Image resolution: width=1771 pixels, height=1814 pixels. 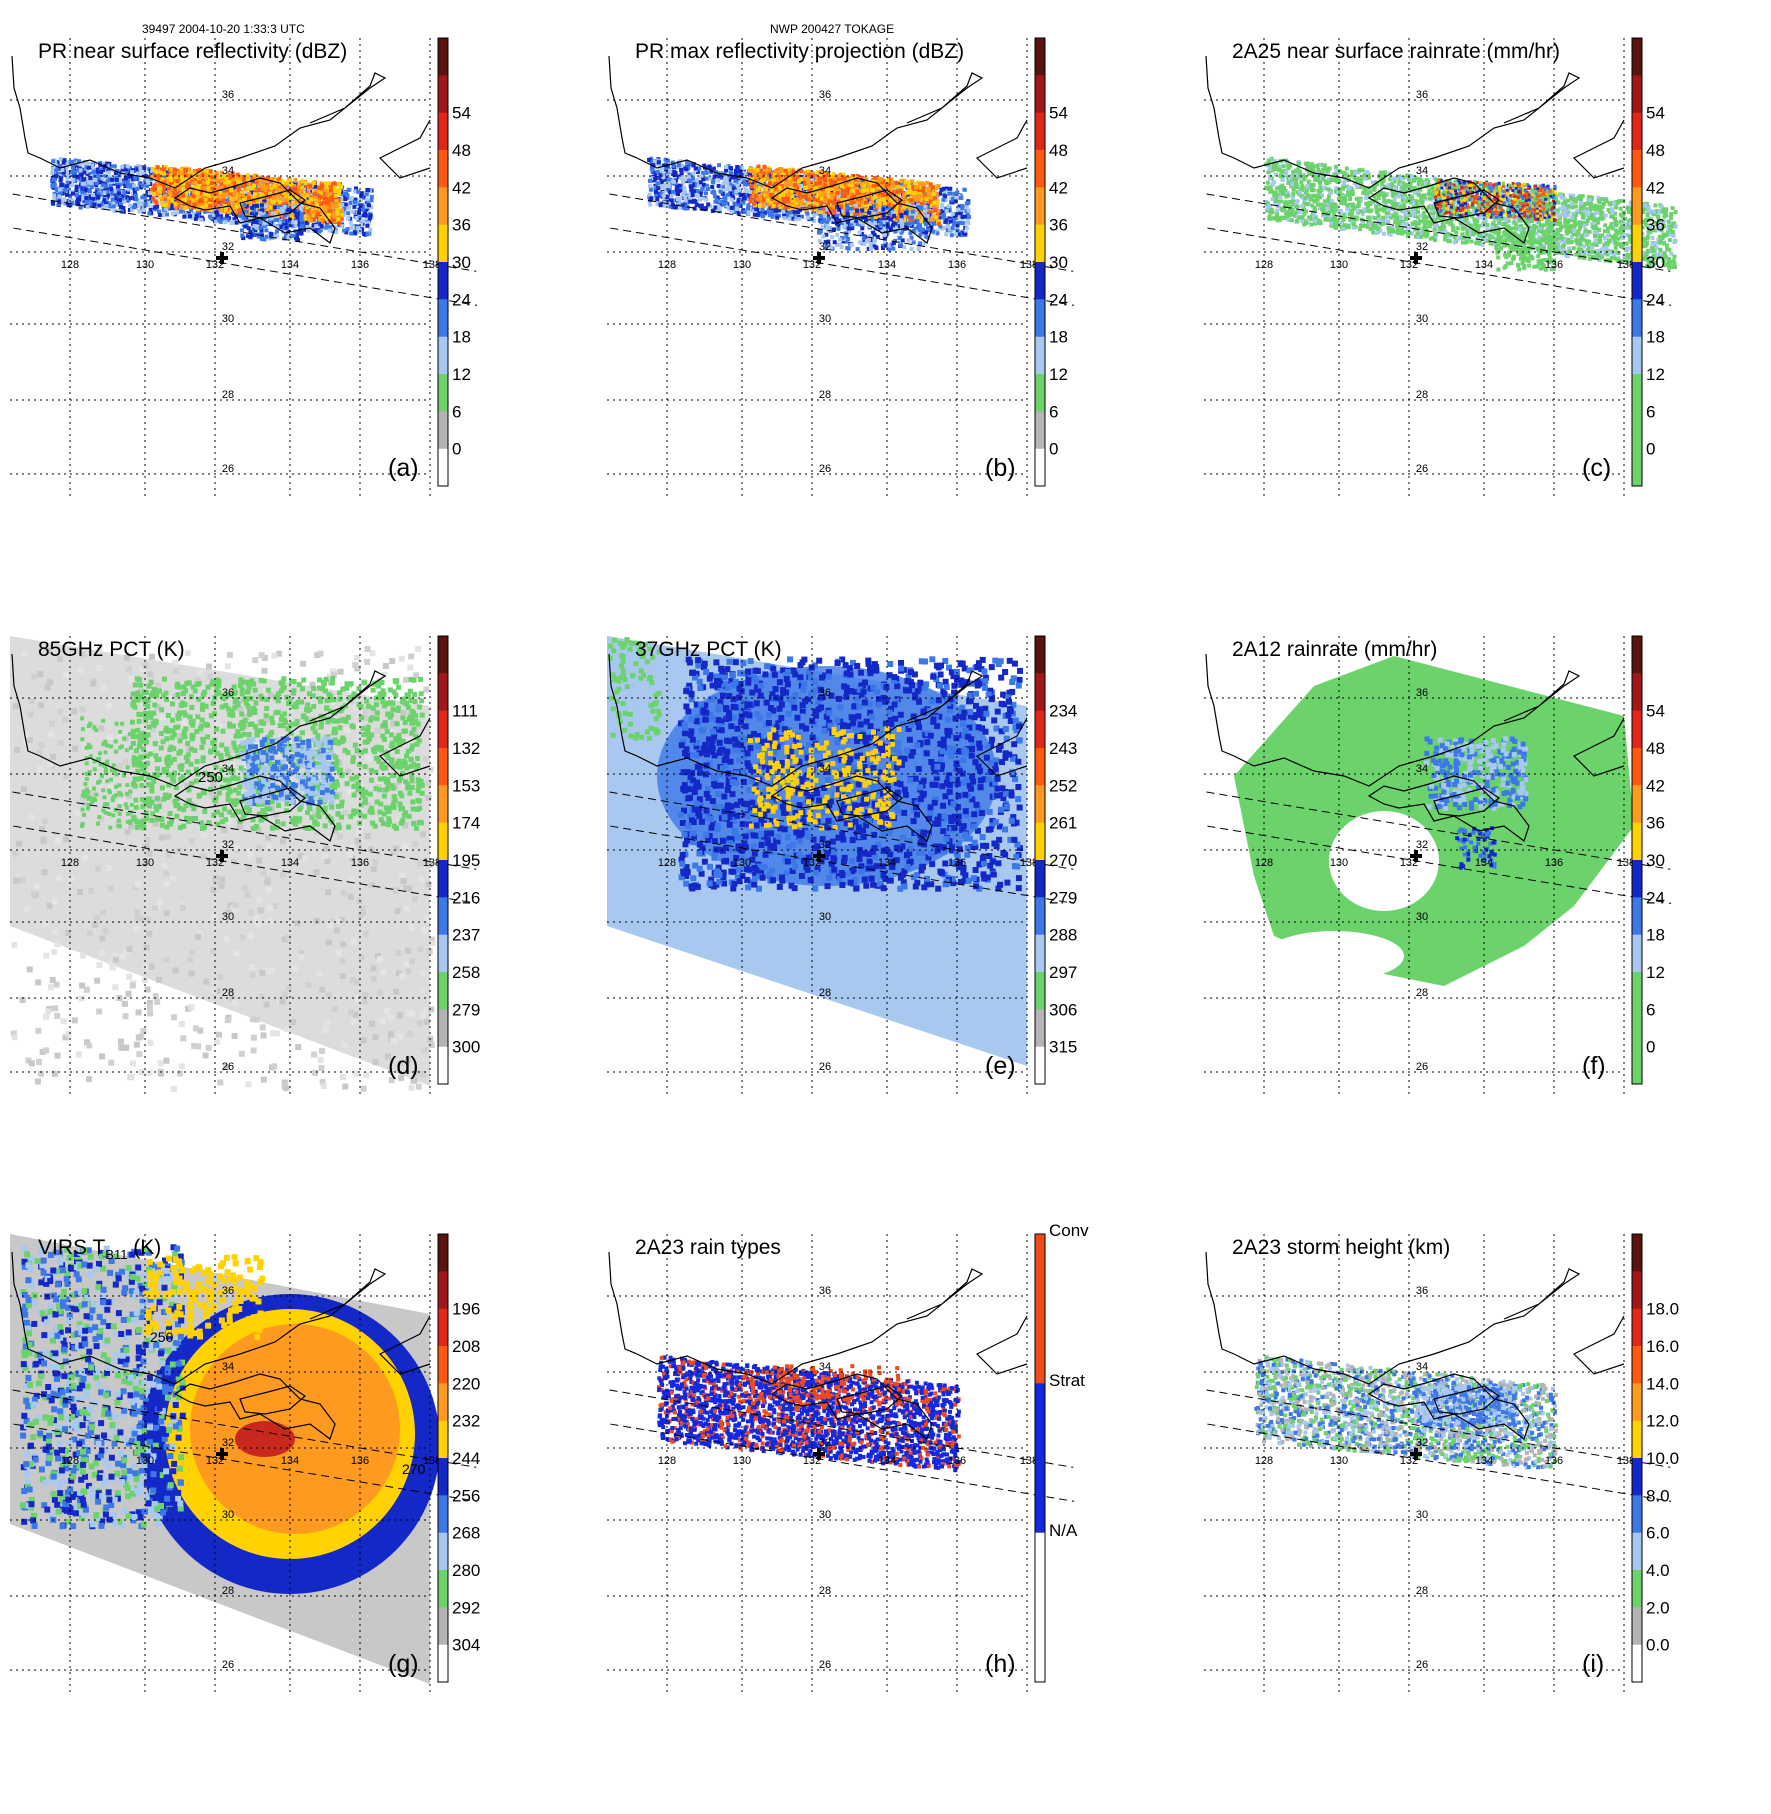 I want to click on colorbar-tick-label: 54, so click(x=1058, y=113).